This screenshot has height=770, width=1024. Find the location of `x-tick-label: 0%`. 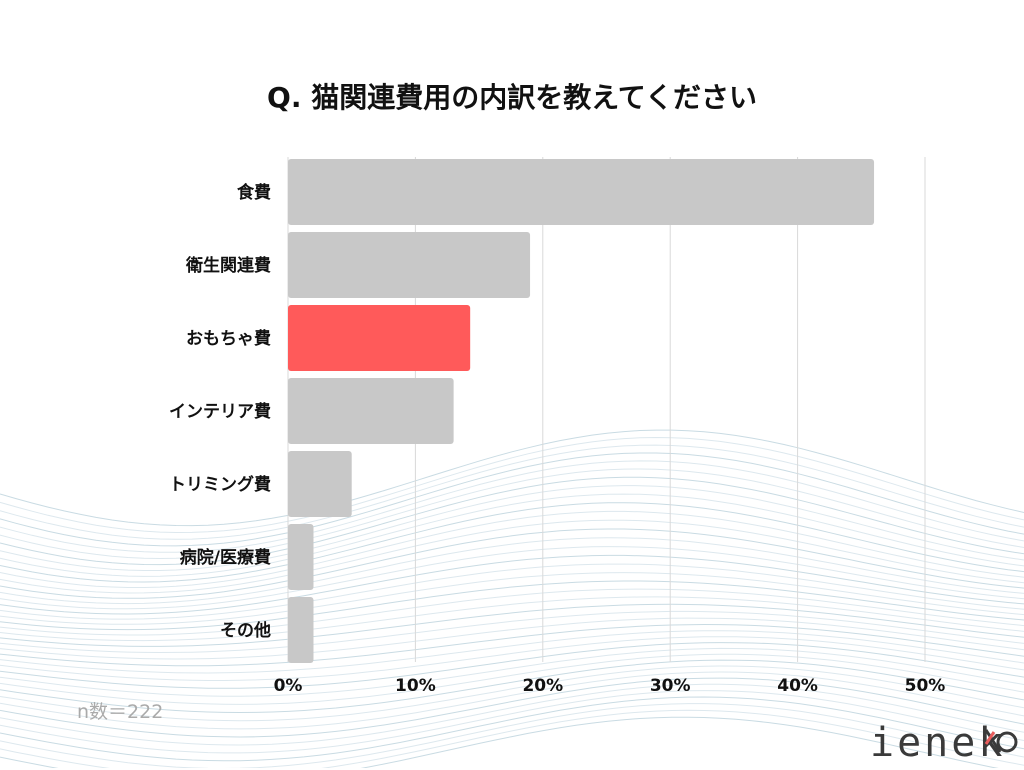

x-tick-label: 0% is located at coordinates (288, 686).